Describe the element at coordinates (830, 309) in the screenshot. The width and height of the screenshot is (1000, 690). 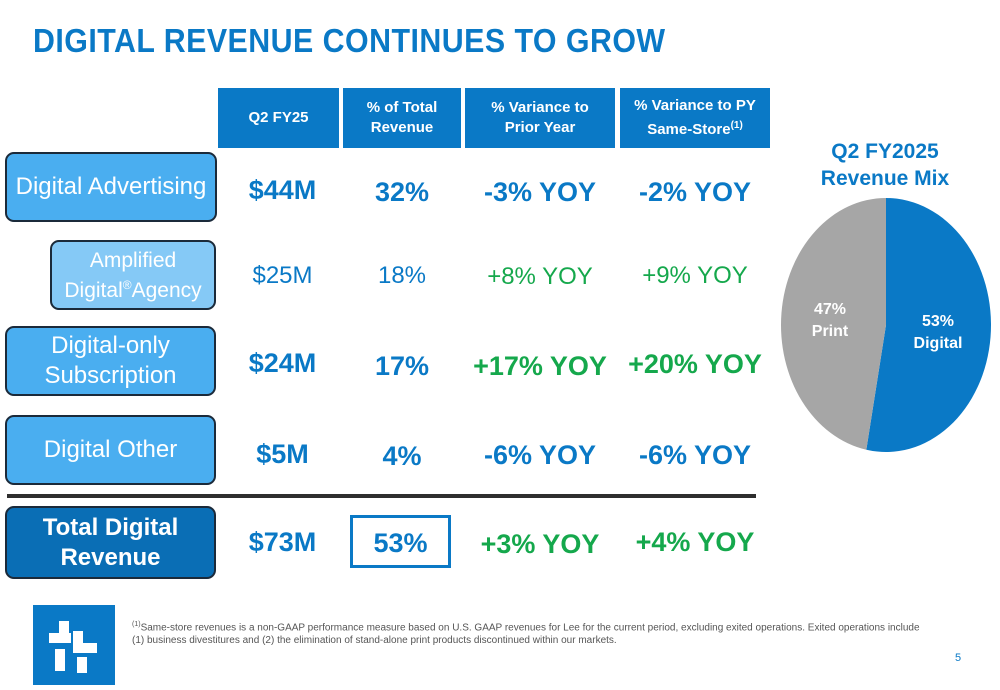
I see `pie-label-print-pct: 47%` at that location.